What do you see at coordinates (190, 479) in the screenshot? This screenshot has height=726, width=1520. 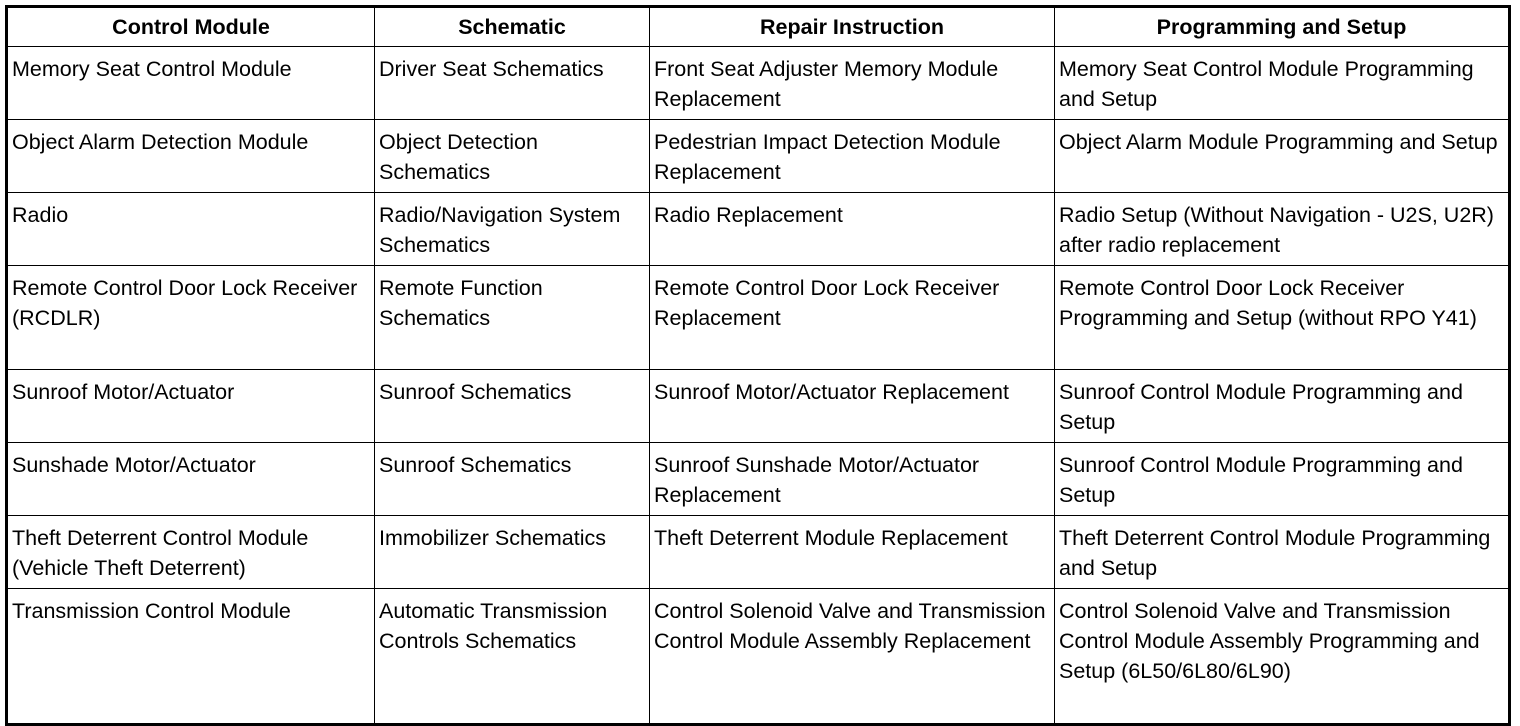 I see `cell-control-module: Sunshade Motor/Actuator` at bounding box center [190, 479].